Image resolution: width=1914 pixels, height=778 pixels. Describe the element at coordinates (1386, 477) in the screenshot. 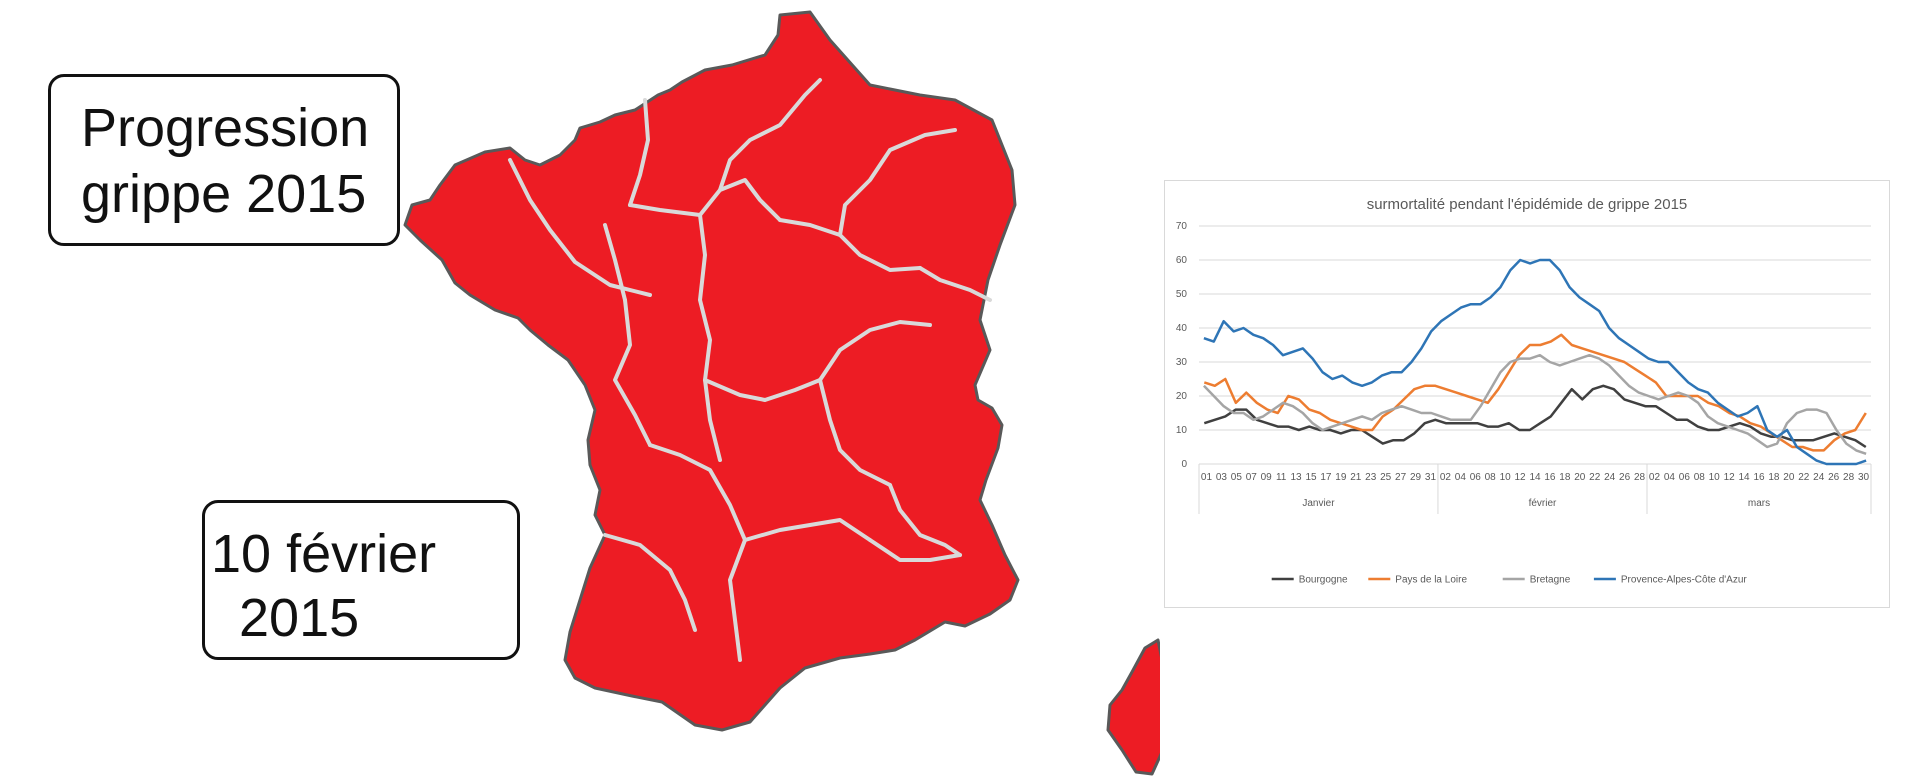

I see `x-tick-label: 25` at that location.